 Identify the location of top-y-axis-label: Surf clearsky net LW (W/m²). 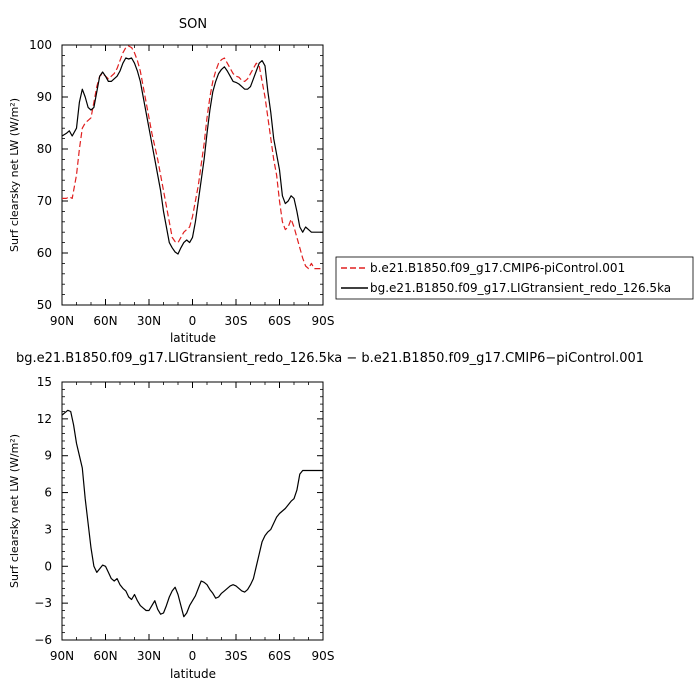
(14, 175).